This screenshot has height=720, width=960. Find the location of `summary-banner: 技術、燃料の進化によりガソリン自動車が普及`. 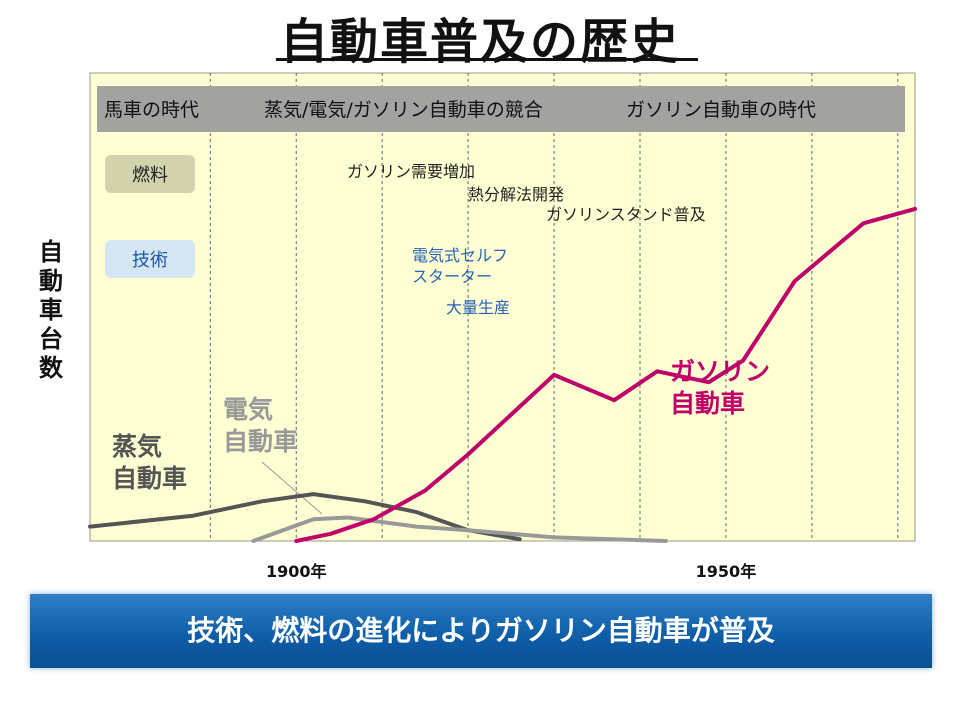

summary-banner: 技術、燃料の進化によりガソリン自動車が普及 is located at coordinates (481, 631).